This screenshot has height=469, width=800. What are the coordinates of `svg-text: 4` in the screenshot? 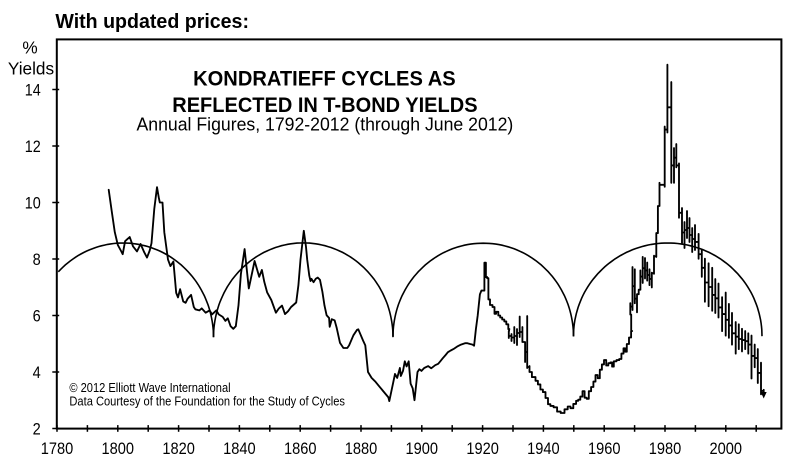 It's located at (37, 372).